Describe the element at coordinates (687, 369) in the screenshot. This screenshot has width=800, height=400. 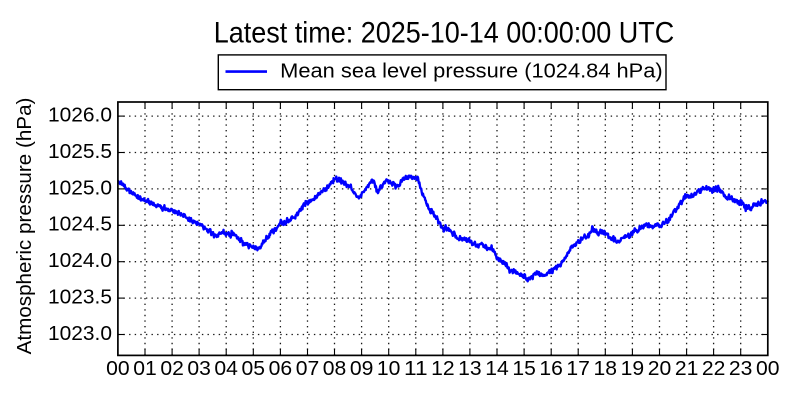
I see `svg-text: 21` at that location.